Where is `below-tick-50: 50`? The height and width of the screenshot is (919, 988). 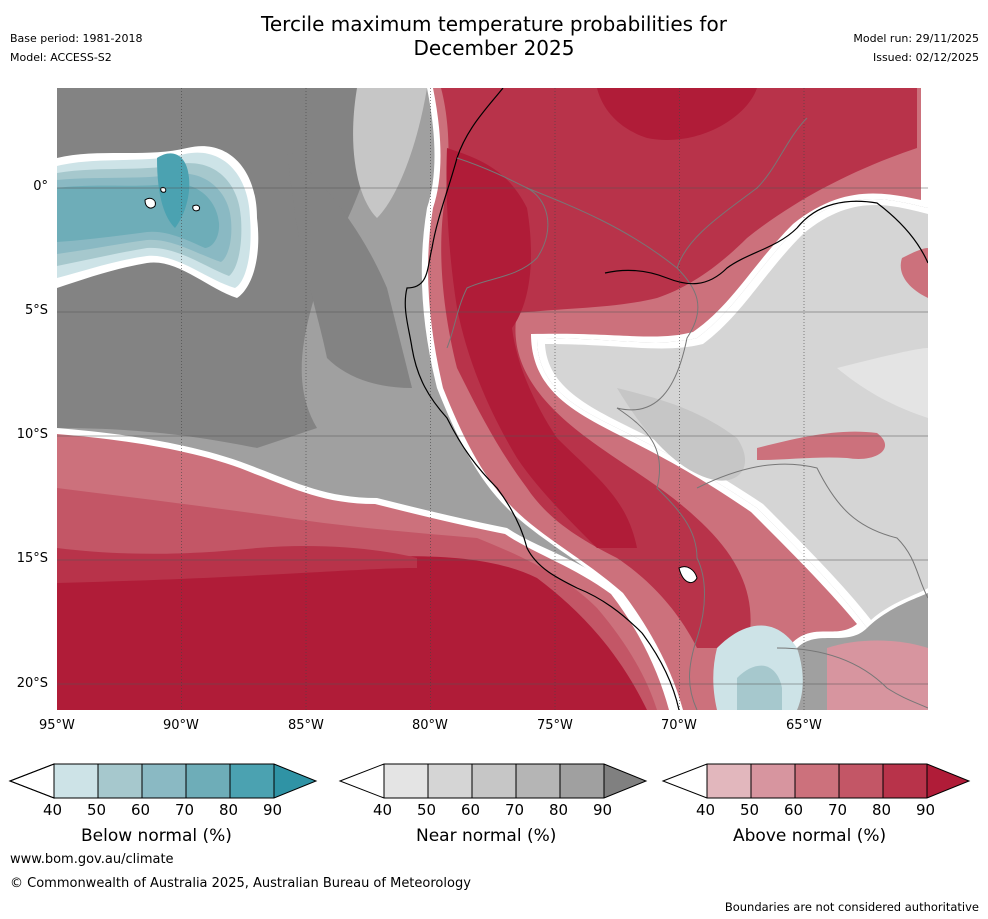
below-tick-50: 50 is located at coordinates (97, 810).